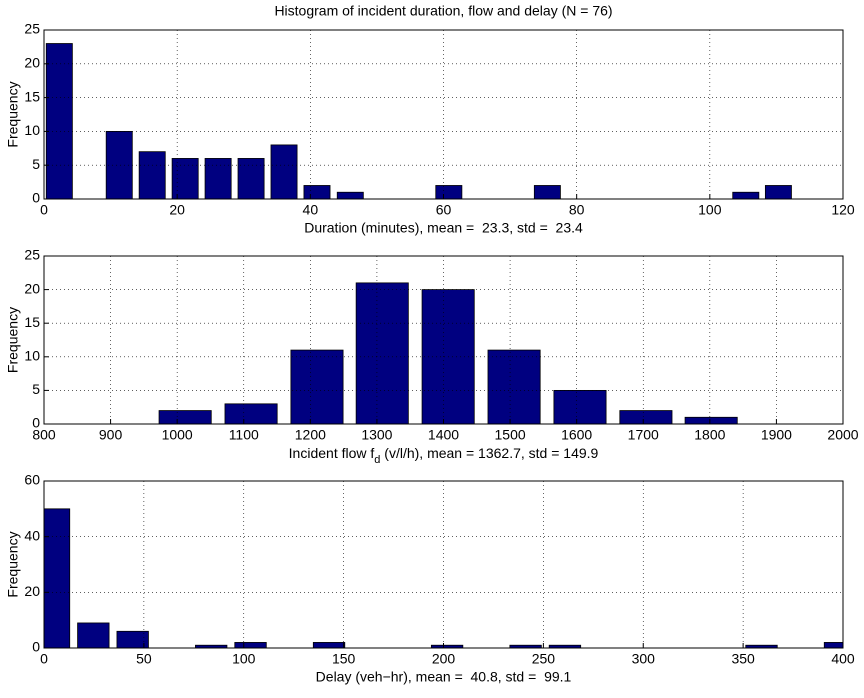 Image resolution: width=864 pixels, height=698 pixels. I want to click on x-tick-label: 900, so click(111, 435).